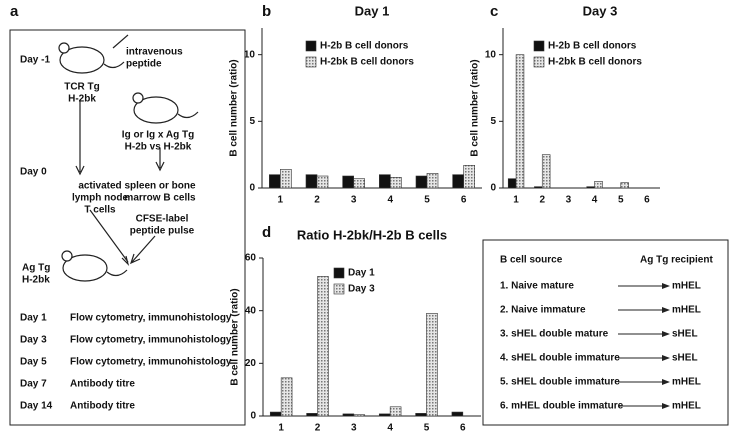 Image resolution: width=735 pixels, height=433 pixels. Describe the element at coordinates (144, 64) in the screenshot. I see `protocol-note: peptide` at that location.